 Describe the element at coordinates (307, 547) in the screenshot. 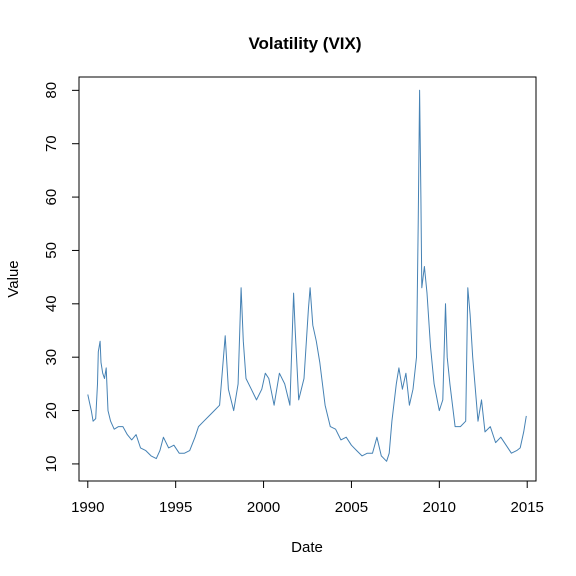

I see `x-axis-label: Date` at that location.